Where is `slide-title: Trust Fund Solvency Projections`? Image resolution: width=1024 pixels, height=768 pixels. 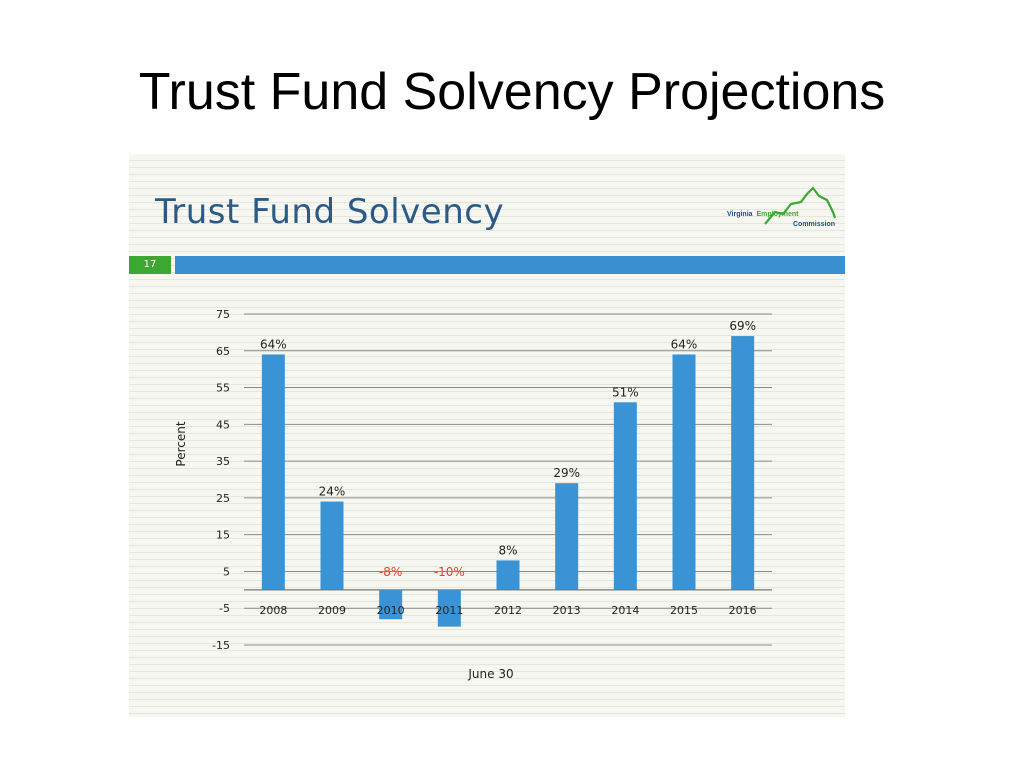
slide-title: Trust Fund Solvency Projections is located at coordinates (512, 92).